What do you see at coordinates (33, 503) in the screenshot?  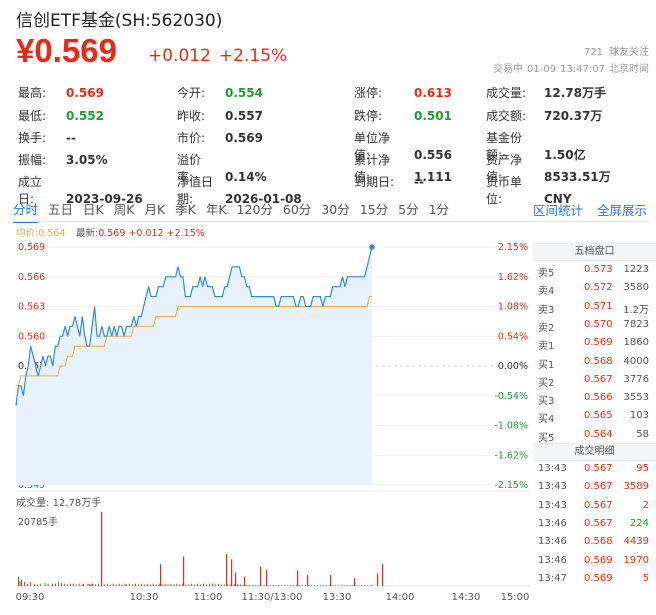 I see `volume-label: 成交量:` at bounding box center [33, 503].